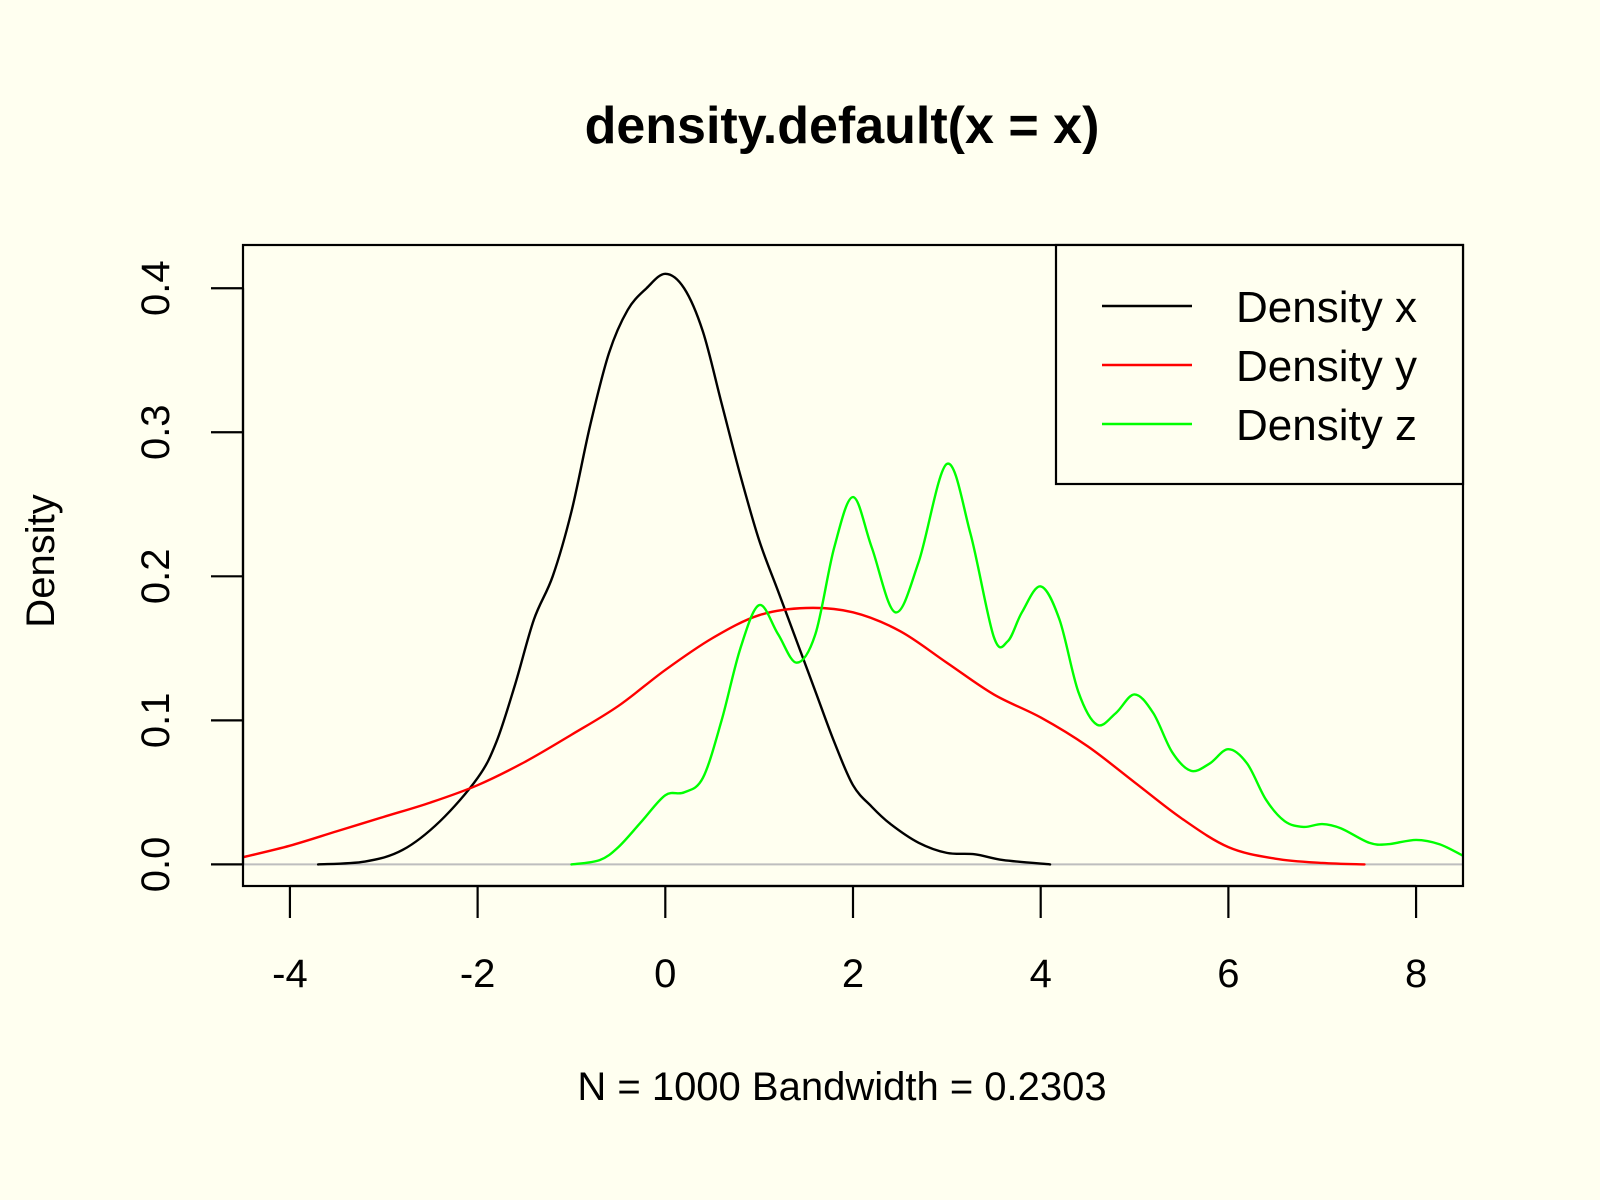 The height and width of the screenshot is (1200, 1600). Describe the element at coordinates (1041, 974) in the screenshot. I see `x-tick-label: 4` at that location.